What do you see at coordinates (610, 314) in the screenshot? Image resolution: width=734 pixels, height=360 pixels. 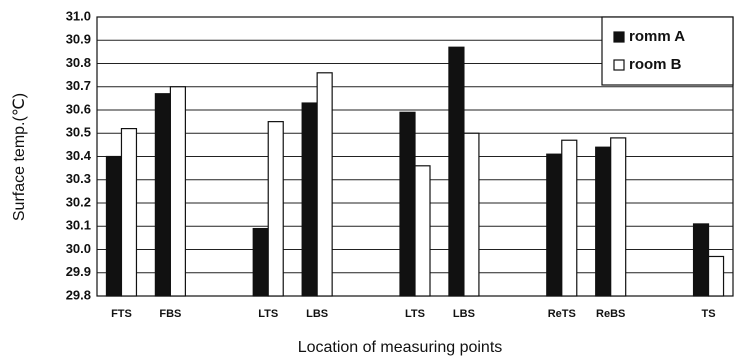 I see `x-tick-label: ReBS` at bounding box center [610, 314].